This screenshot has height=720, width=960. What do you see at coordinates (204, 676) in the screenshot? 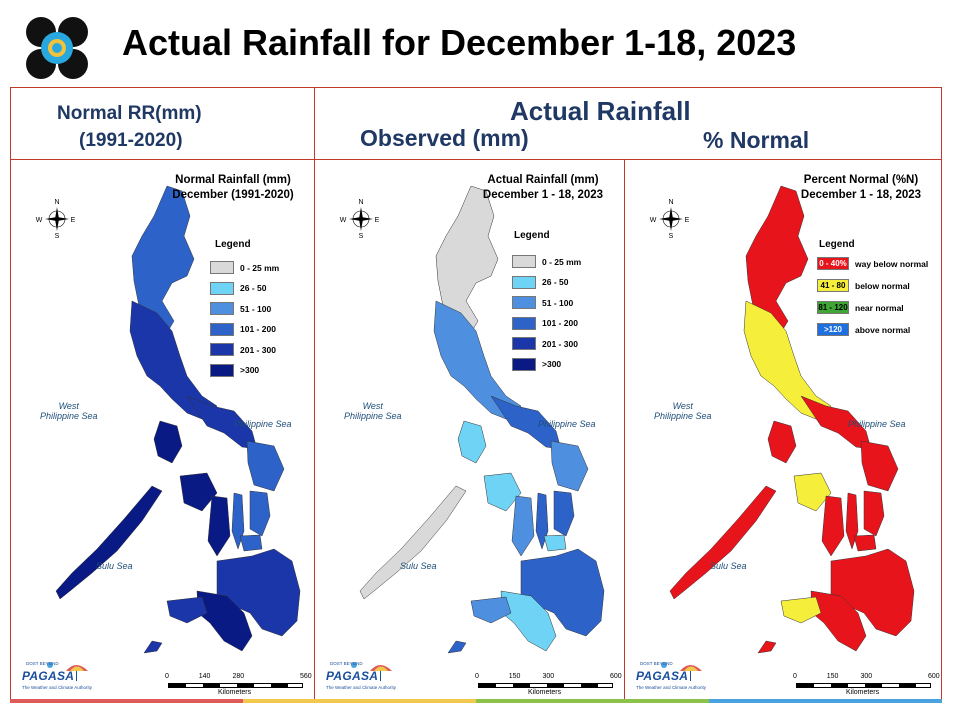
I see `scale-tick-label: 140` at bounding box center [204, 676].